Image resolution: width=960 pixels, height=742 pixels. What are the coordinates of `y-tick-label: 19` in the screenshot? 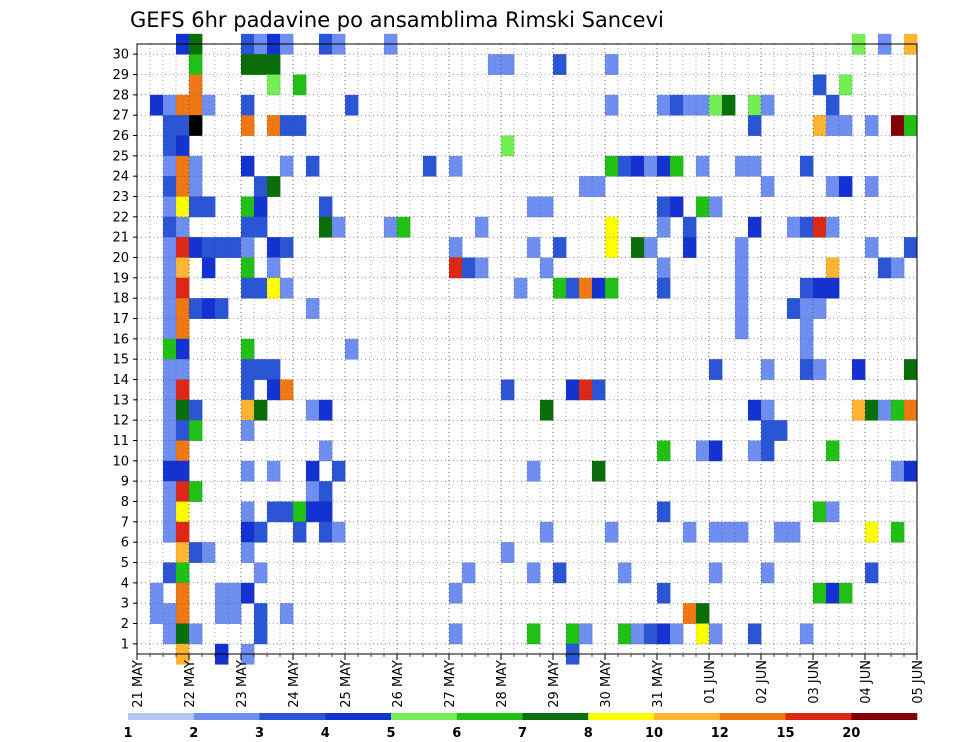 It's located at (120, 278).